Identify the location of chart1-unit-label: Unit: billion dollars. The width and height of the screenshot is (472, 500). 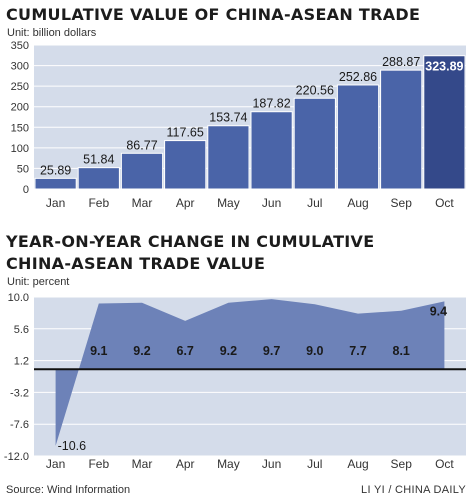
(52, 33).